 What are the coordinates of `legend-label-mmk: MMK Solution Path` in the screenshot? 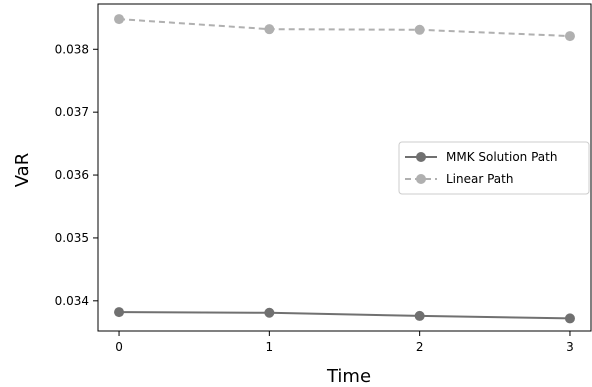 It's located at (501, 157).